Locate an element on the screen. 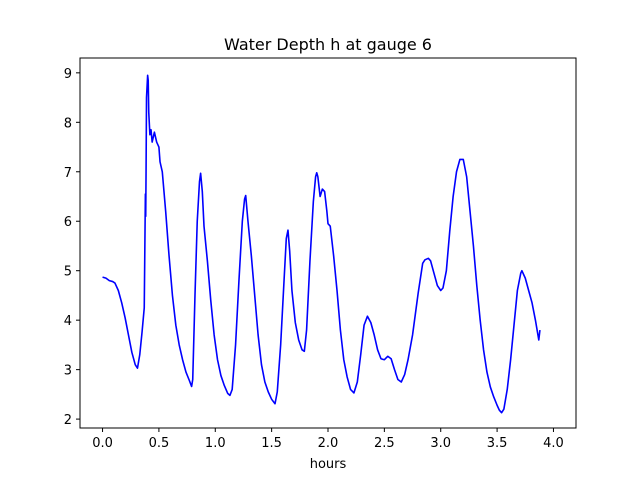 The width and height of the screenshot is (640, 480). y-tick-label: 4 is located at coordinates (68, 321).